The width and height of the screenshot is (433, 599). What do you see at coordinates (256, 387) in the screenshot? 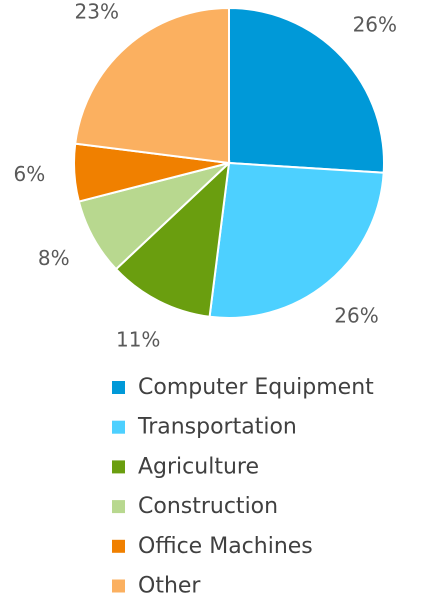
I see `legend-label: Computer Equipment` at bounding box center [256, 387].